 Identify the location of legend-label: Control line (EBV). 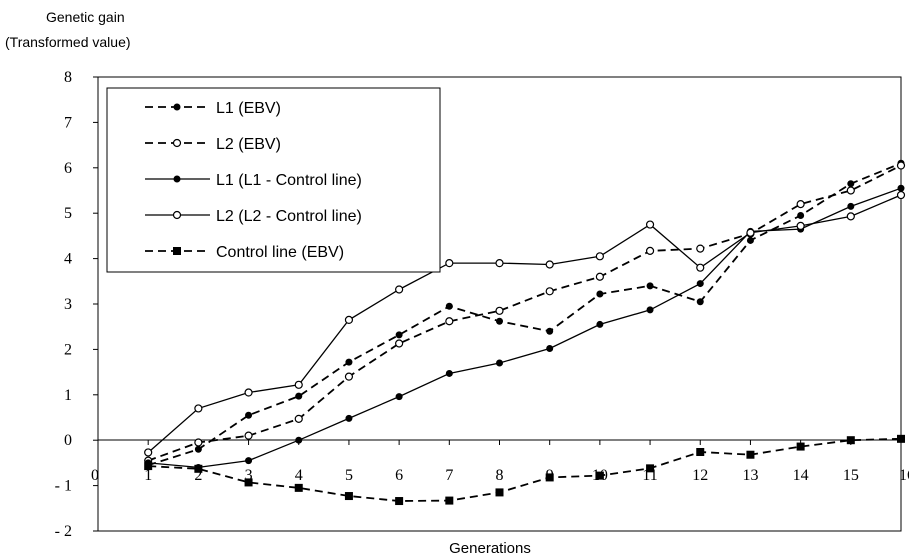
(280, 252).